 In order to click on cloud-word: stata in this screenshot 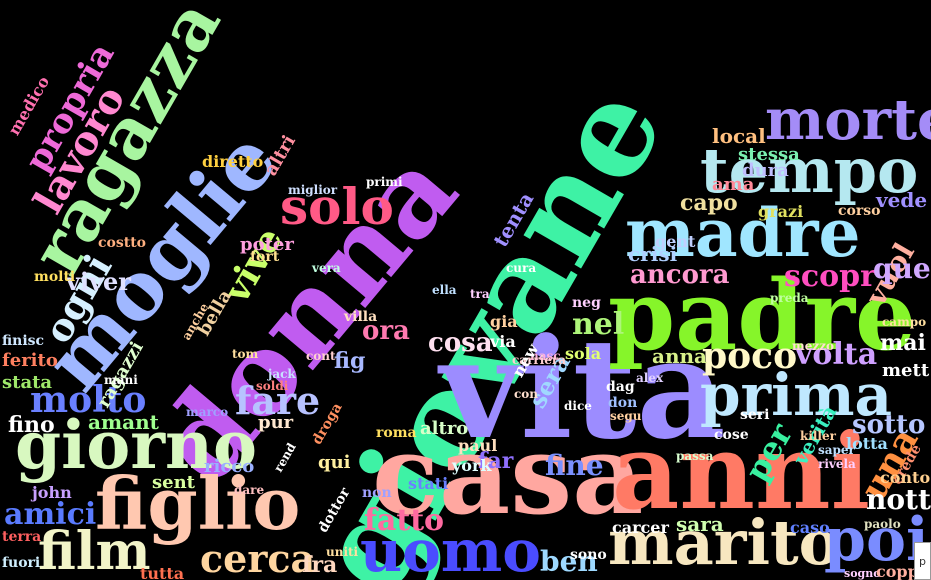, I will do `click(27, 382)`.